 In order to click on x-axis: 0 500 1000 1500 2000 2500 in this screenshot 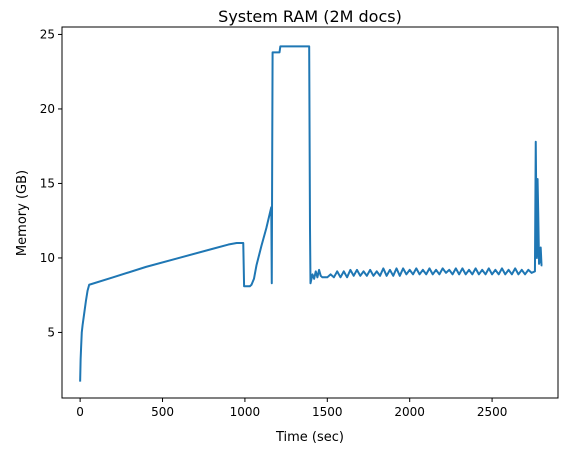, I will do `click(291, 408)`.